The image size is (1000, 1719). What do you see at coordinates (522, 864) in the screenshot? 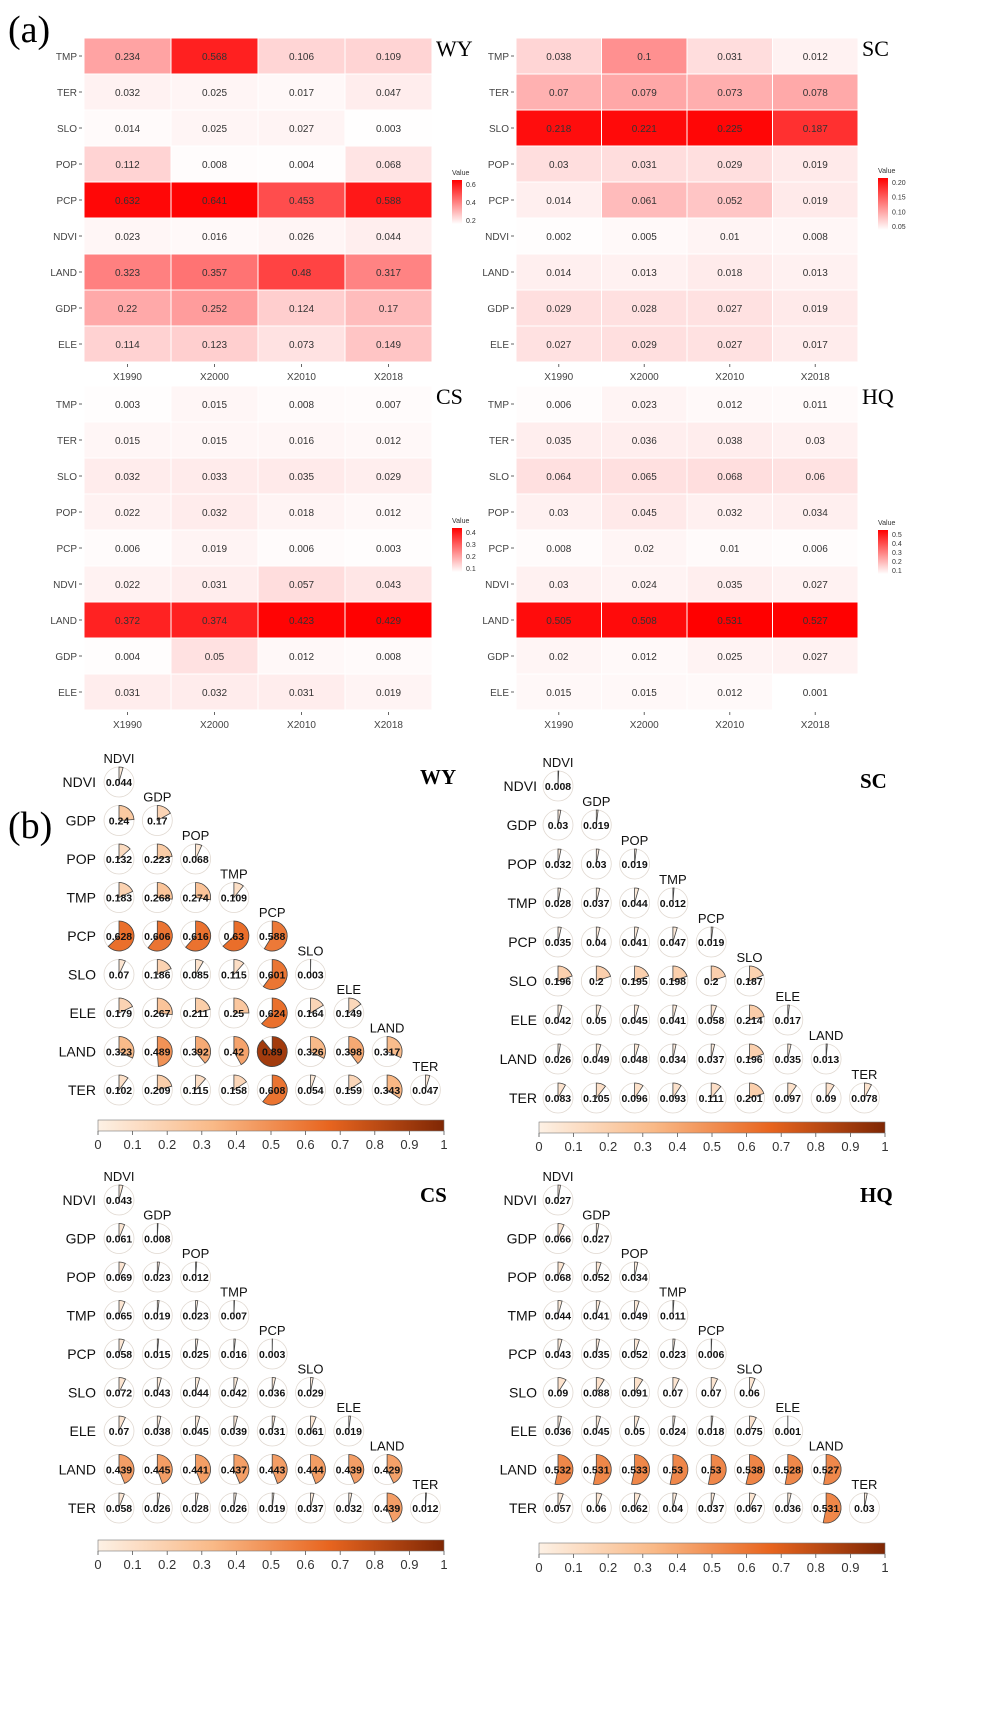
I see `pie-row-label: POP` at bounding box center [522, 864].